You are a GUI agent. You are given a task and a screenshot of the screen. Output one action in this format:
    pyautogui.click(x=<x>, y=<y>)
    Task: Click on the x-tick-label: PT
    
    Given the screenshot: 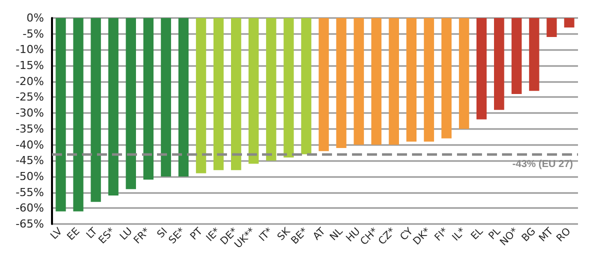 What is the action you would take?
    pyautogui.click(x=197, y=233)
    